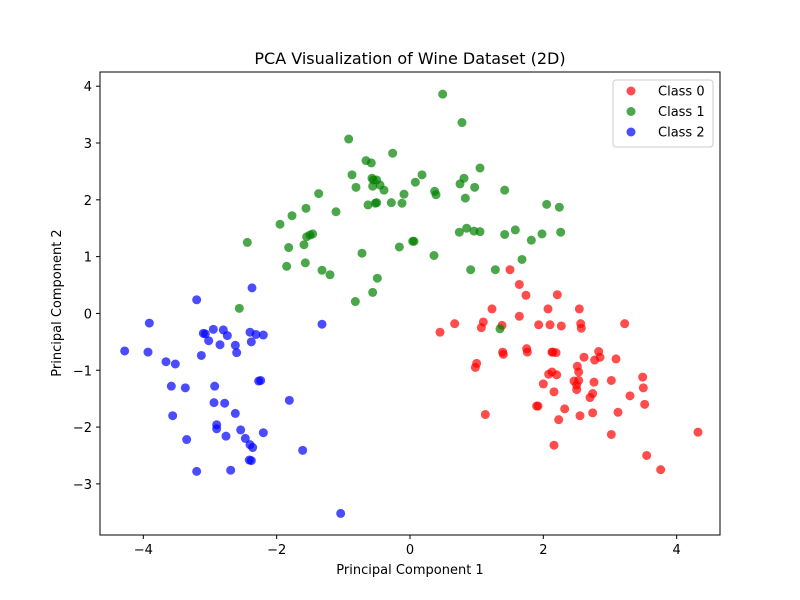  Describe the element at coordinates (409, 570) in the screenshot. I see `x-axis-label: Principal Component 1` at that location.